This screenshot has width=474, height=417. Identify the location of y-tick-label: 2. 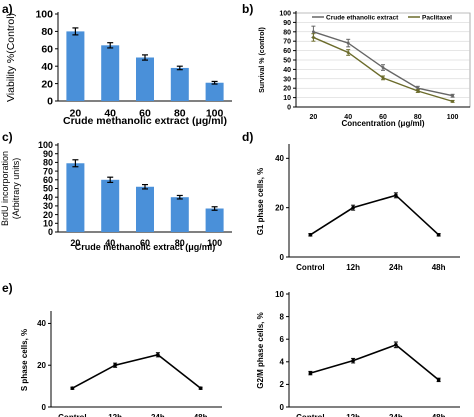
(282, 384).